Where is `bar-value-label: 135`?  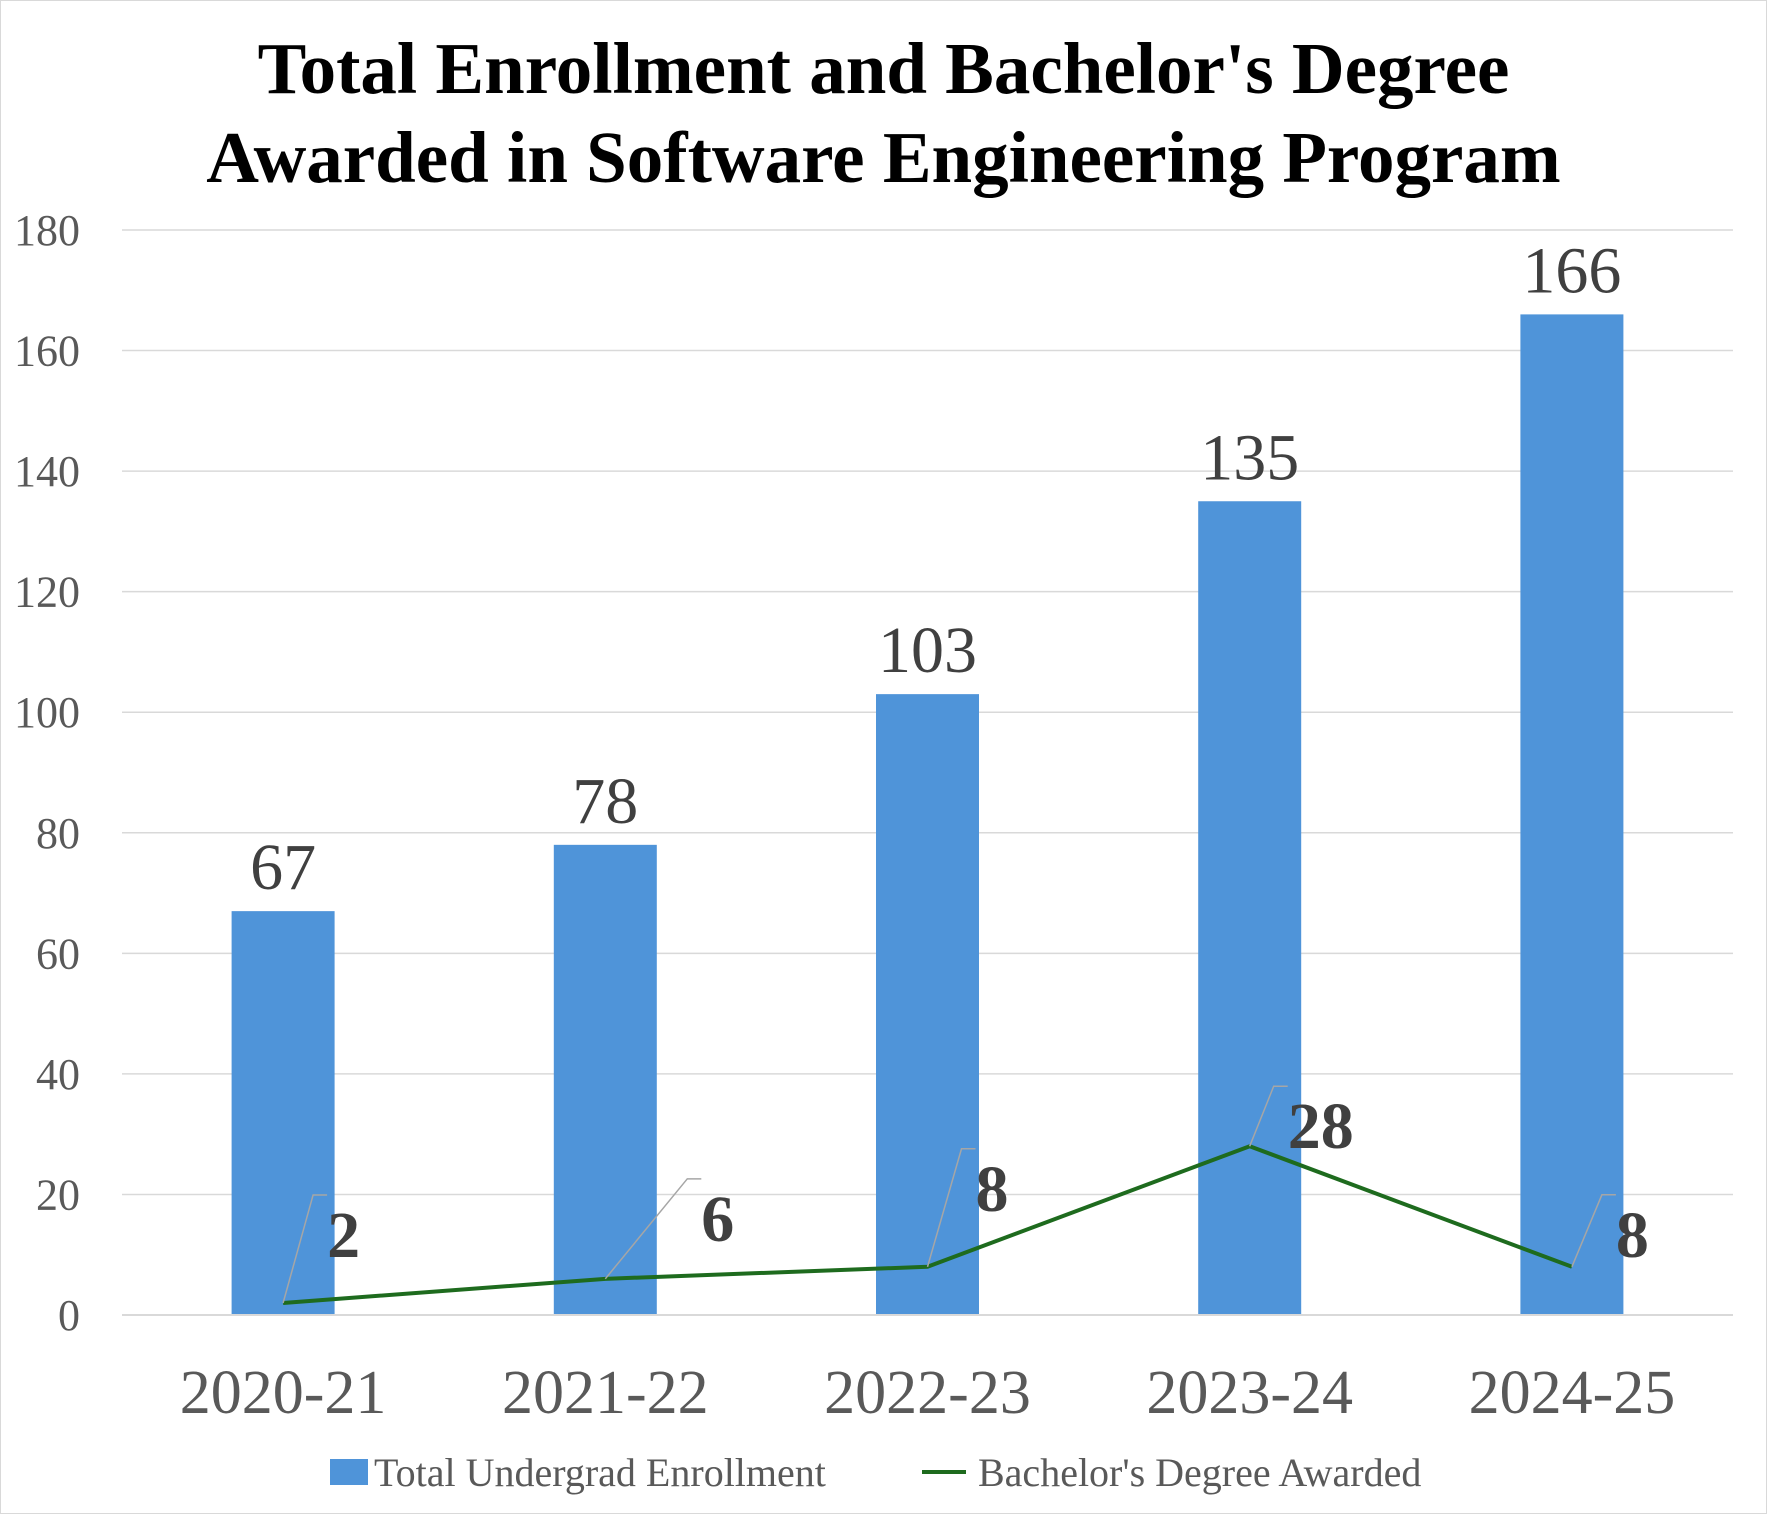 bar-value-label: 135 is located at coordinates (1249, 457).